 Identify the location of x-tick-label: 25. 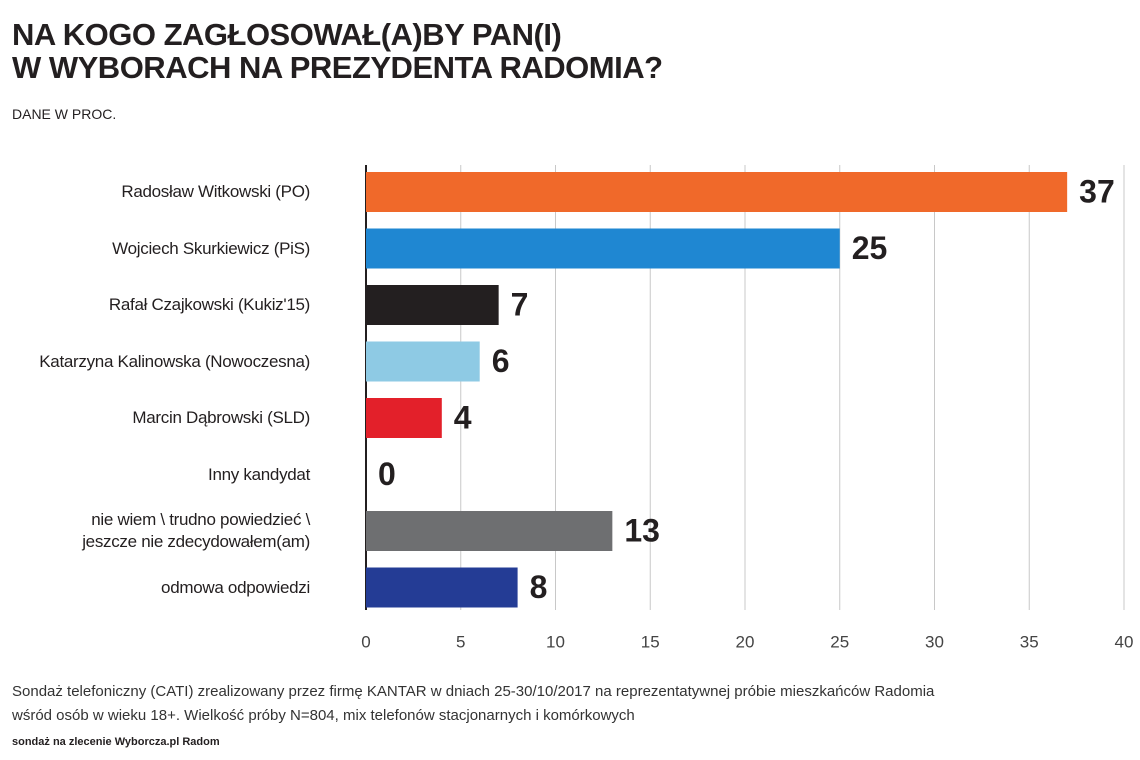
(839, 641).